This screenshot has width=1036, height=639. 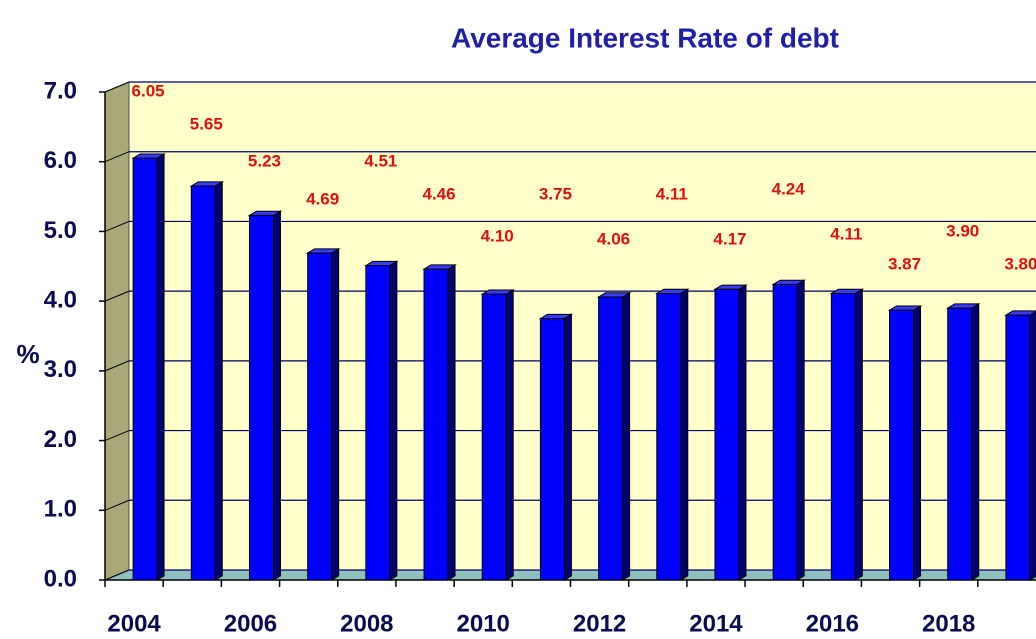 What do you see at coordinates (380, 160) in the screenshot?
I see `value-label: 4.51` at bounding box center [380, 160].